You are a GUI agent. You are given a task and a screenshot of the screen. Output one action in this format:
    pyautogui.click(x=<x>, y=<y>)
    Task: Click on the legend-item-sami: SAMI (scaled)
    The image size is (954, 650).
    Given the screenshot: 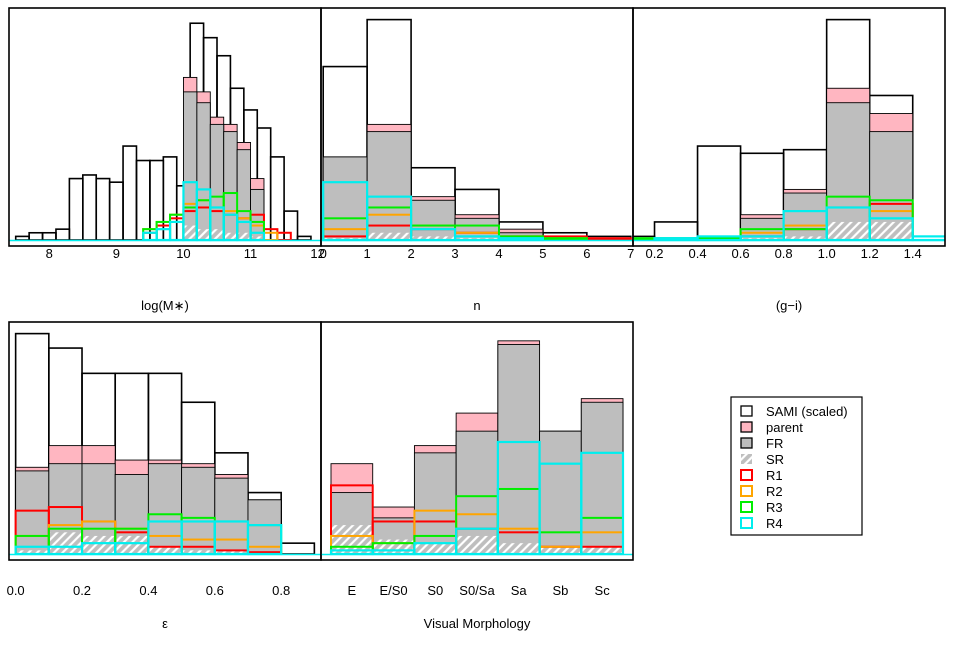 What is the action you would take?
    pyautogui.click(x=794, y=411)
    